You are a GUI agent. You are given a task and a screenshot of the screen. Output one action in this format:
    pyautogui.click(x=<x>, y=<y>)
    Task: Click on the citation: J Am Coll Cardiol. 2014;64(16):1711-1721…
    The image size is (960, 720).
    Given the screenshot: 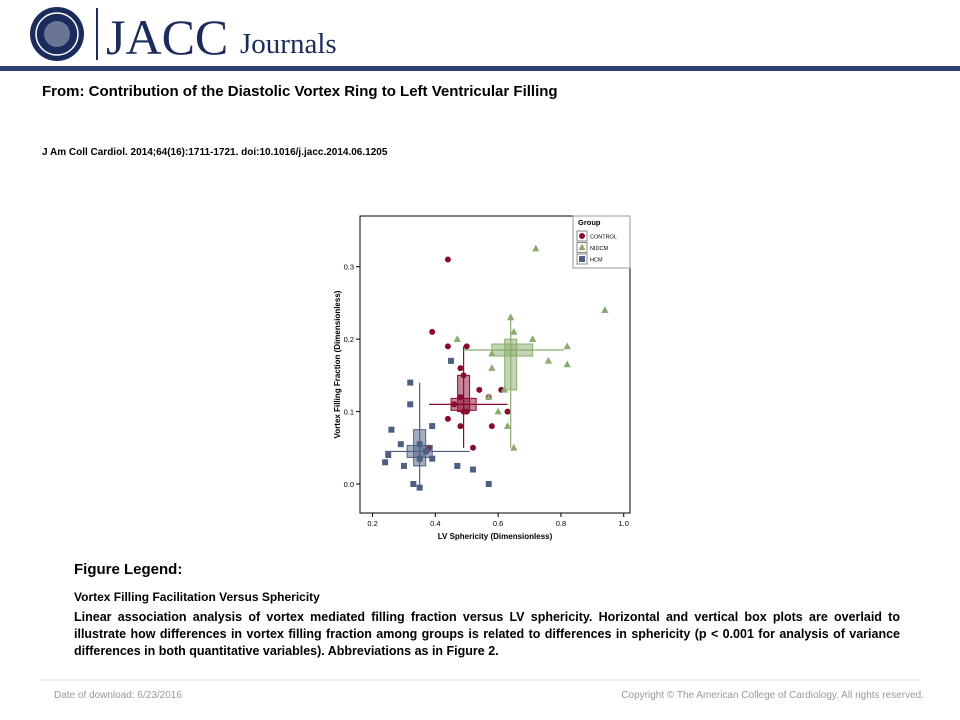 What is the action you would take?
    pyautogui.click(x=215, y=152)
    